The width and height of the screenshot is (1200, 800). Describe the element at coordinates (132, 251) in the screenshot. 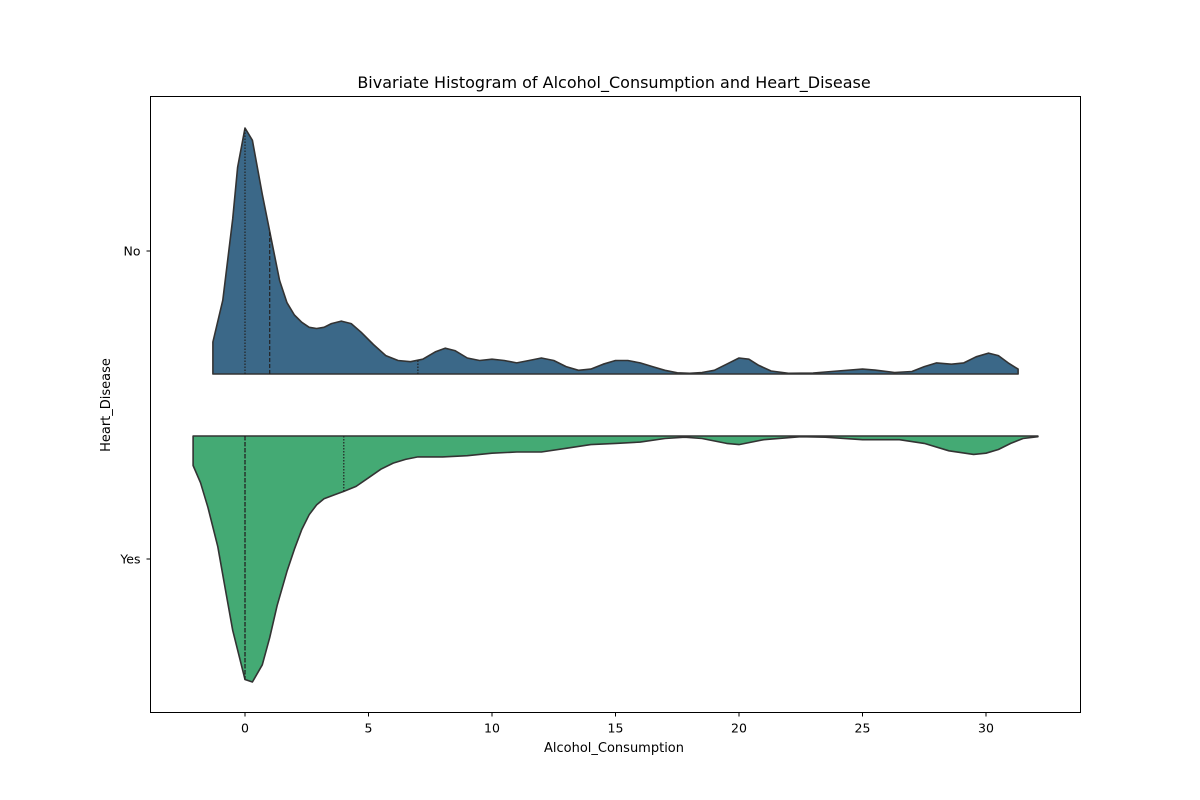

I see `y-tick-label-no: No` at that location.